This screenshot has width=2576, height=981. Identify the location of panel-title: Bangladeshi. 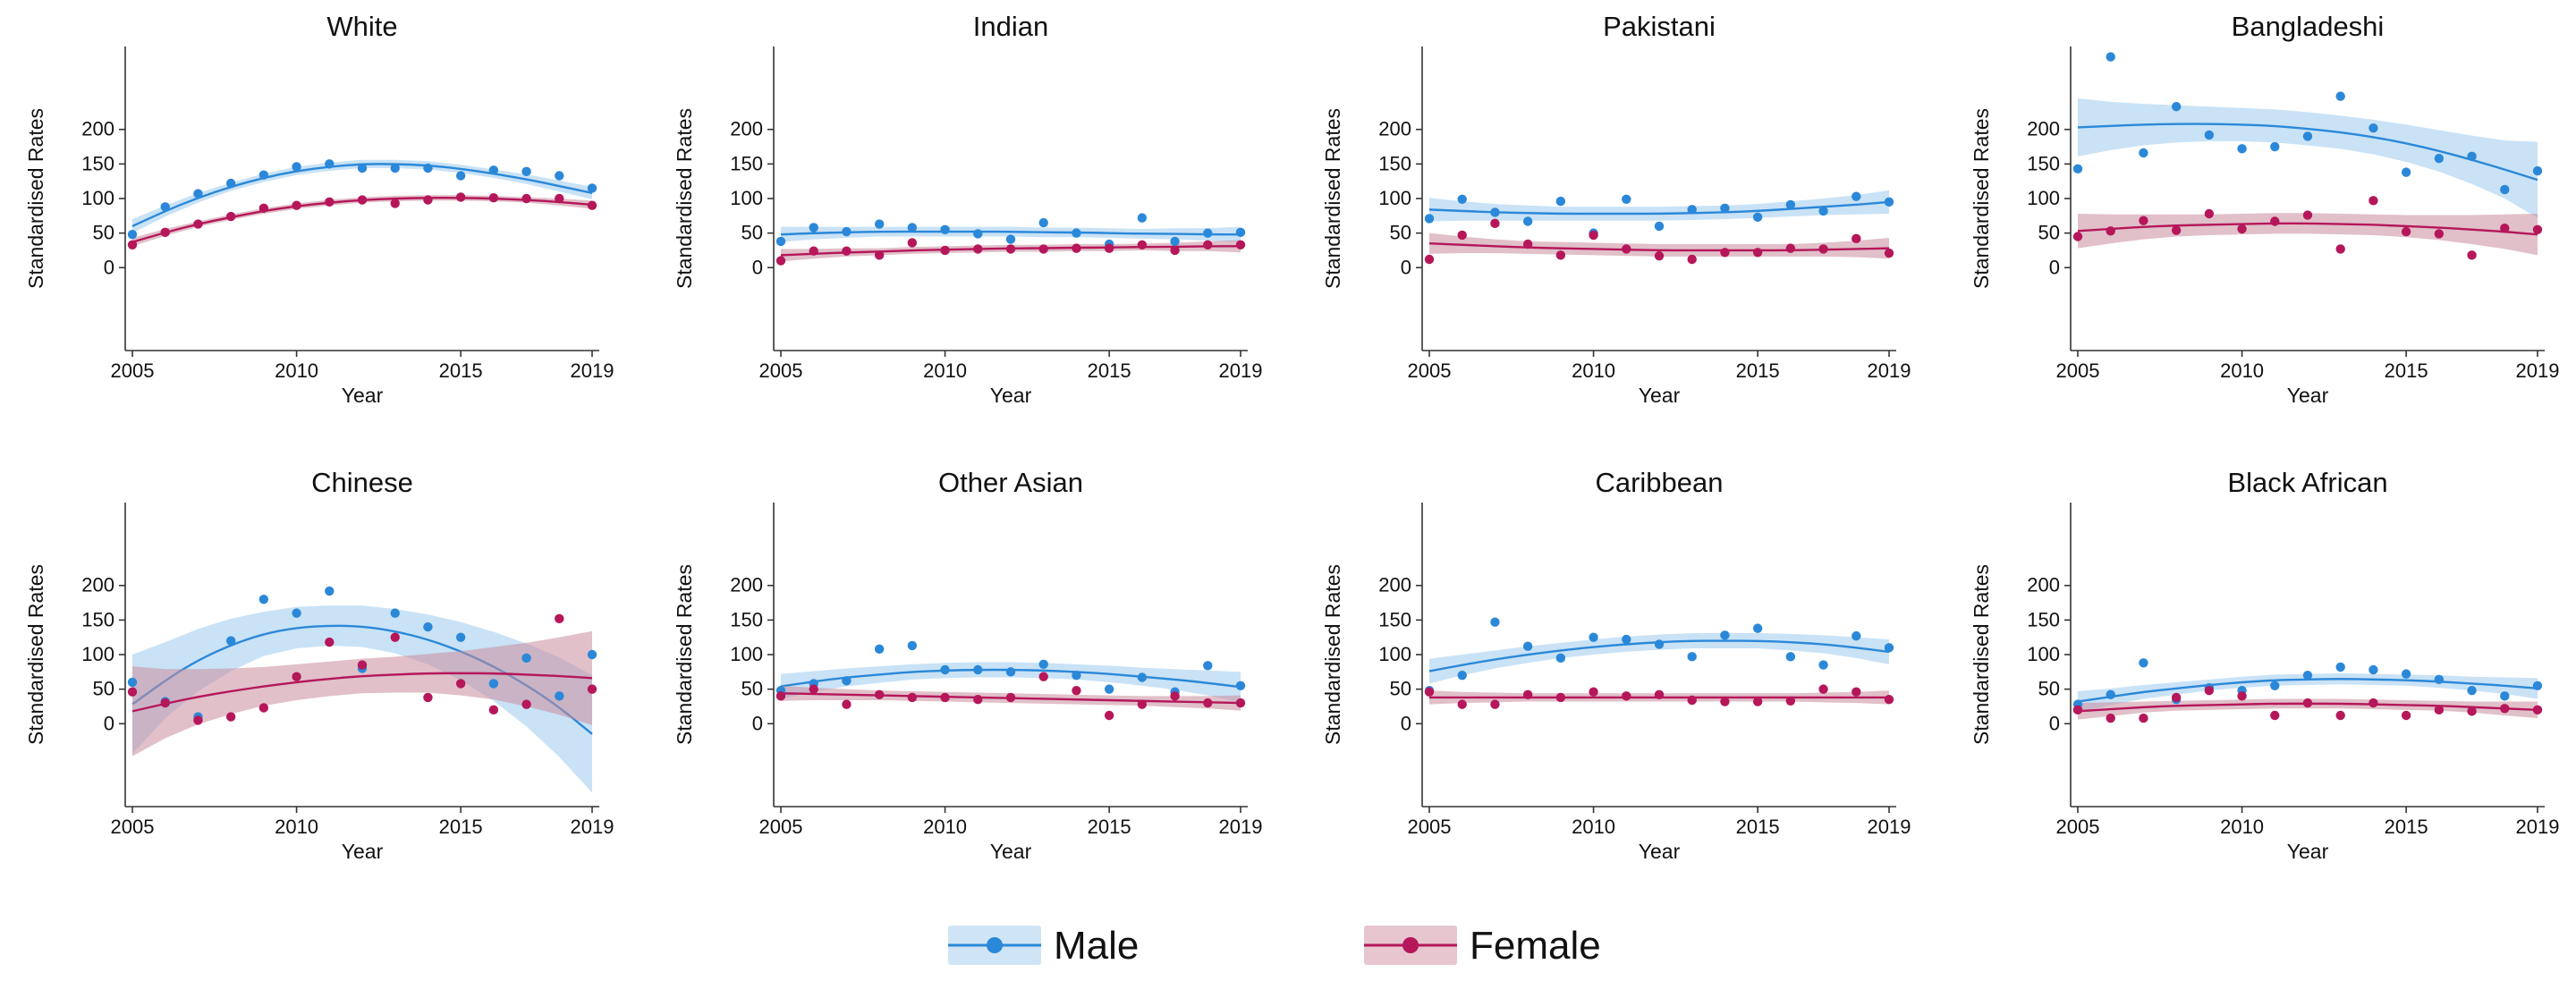
(2308, 26).